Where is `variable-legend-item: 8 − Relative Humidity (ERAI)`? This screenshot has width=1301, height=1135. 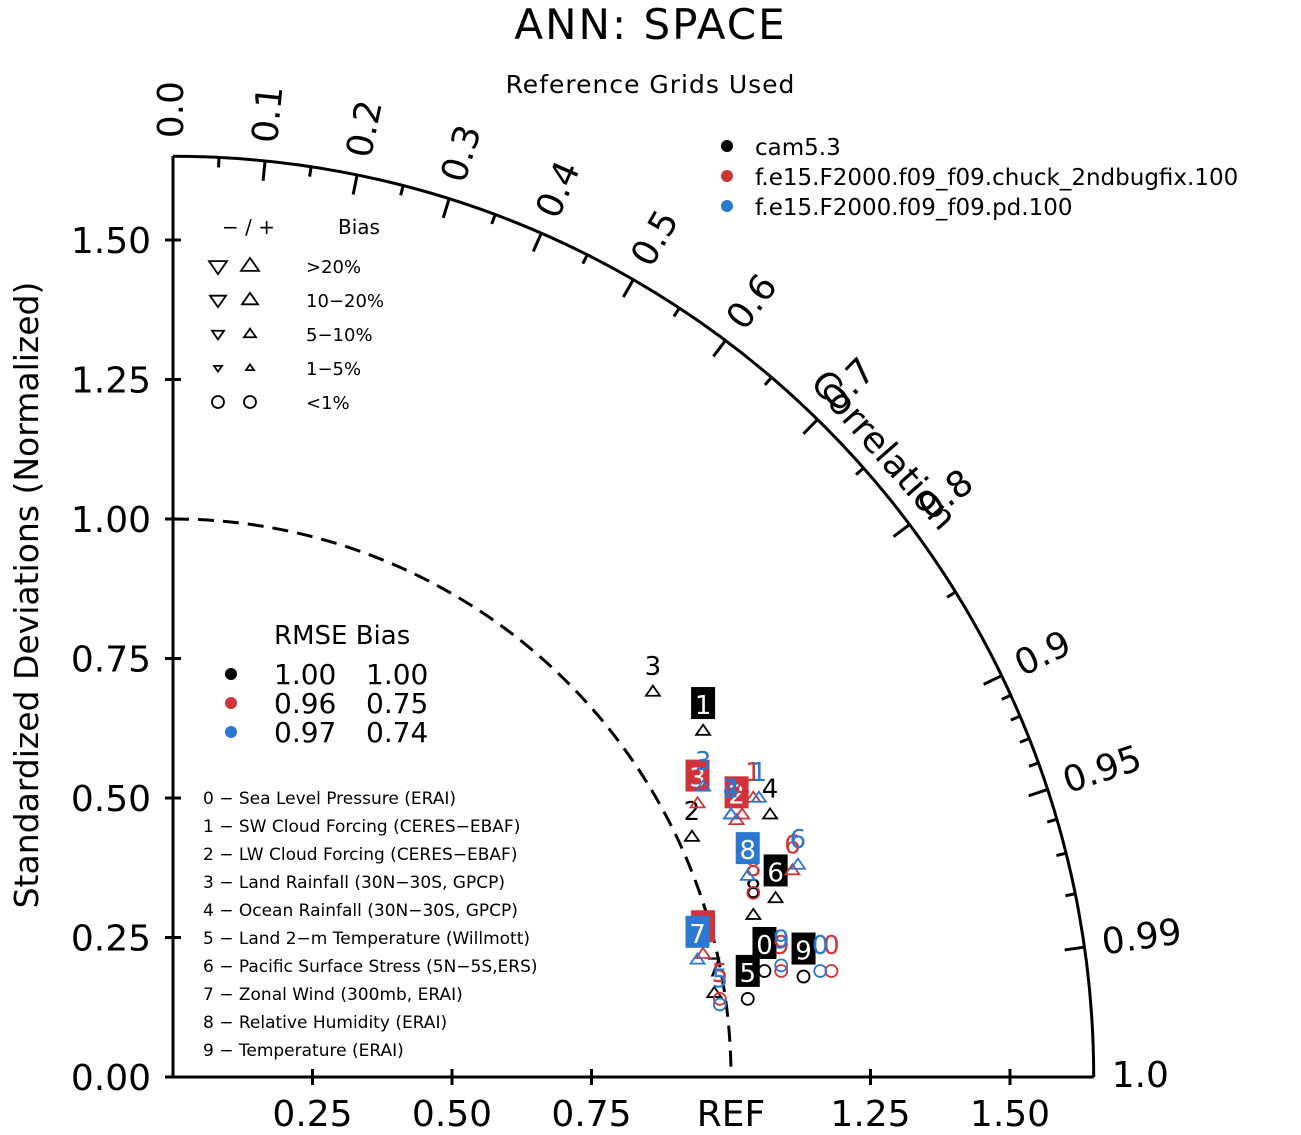
variable-legend-item: 8 − Relative Humidity (ERAI) is located at coordinates (325, 1023).